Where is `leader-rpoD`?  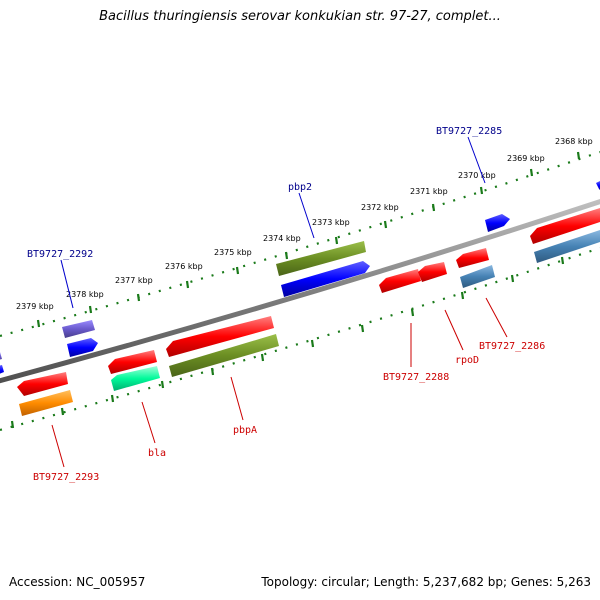
leader-rpoD is located at coordinates (454, 330).